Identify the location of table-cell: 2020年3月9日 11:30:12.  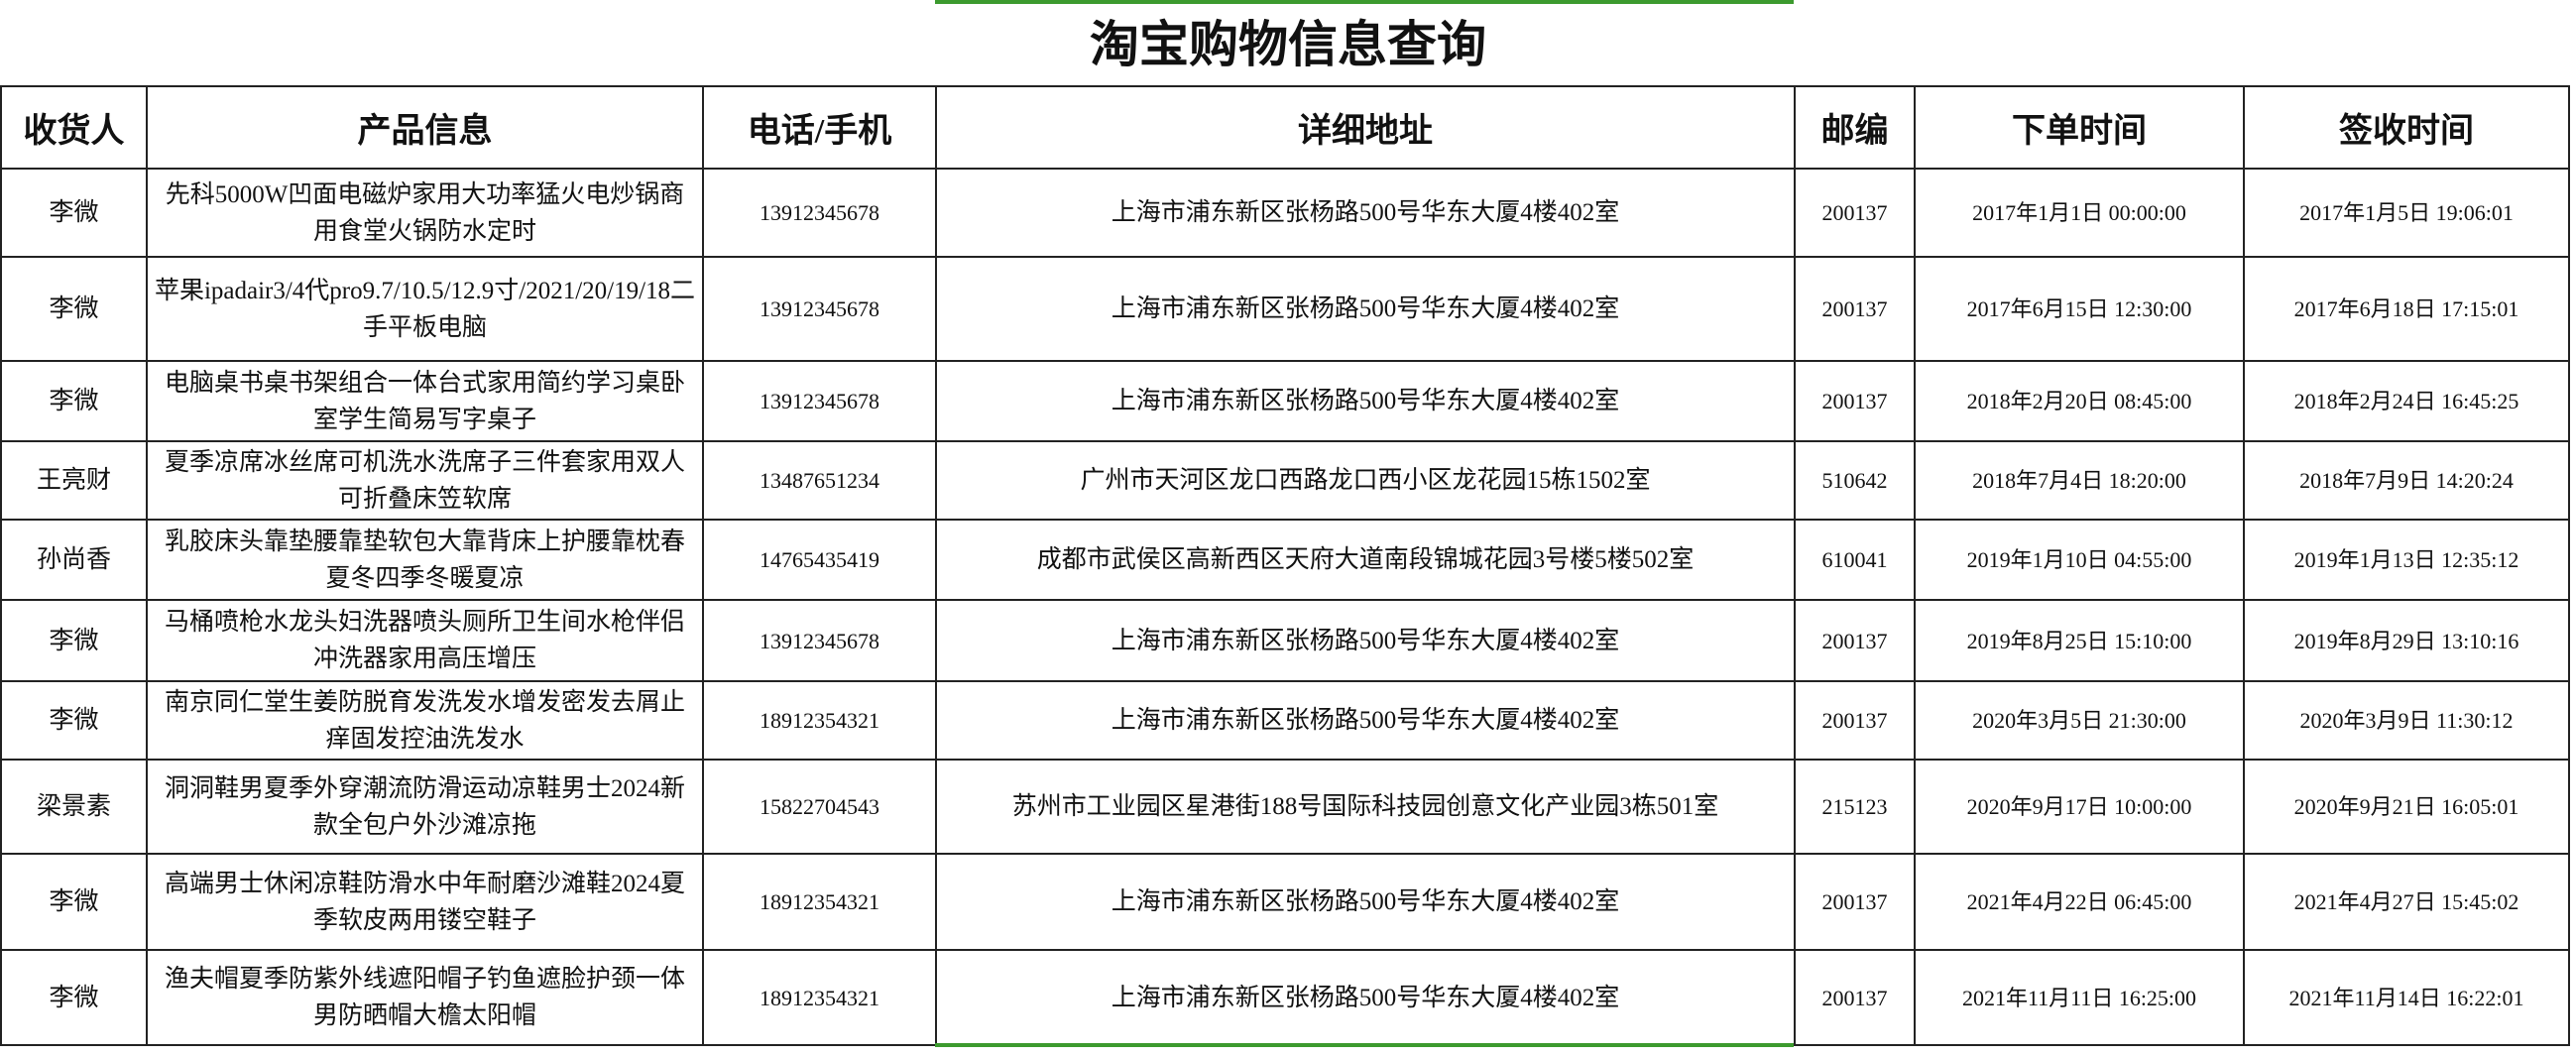
(2406, 720).